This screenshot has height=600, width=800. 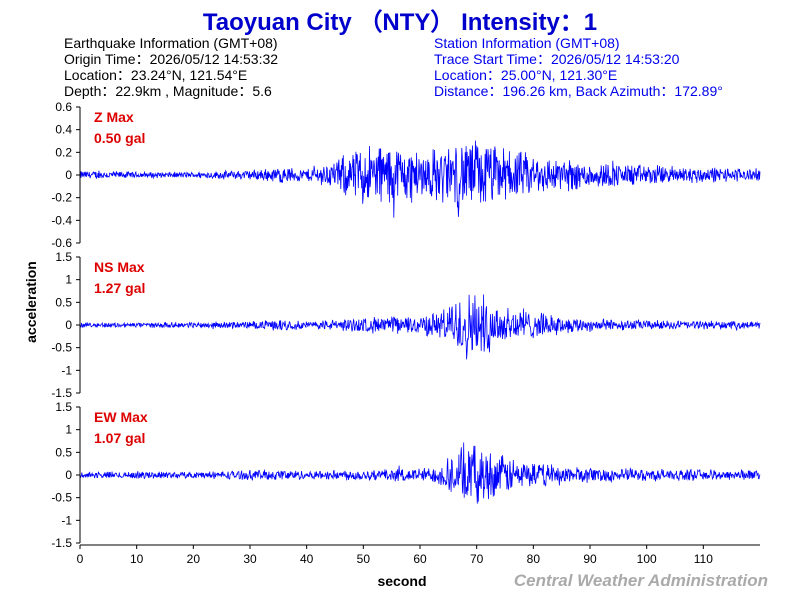 What do you see at coordinates (364, 559) in the screenshot?
I see `x-tick-label: 50` at bounding box center [364, 559].